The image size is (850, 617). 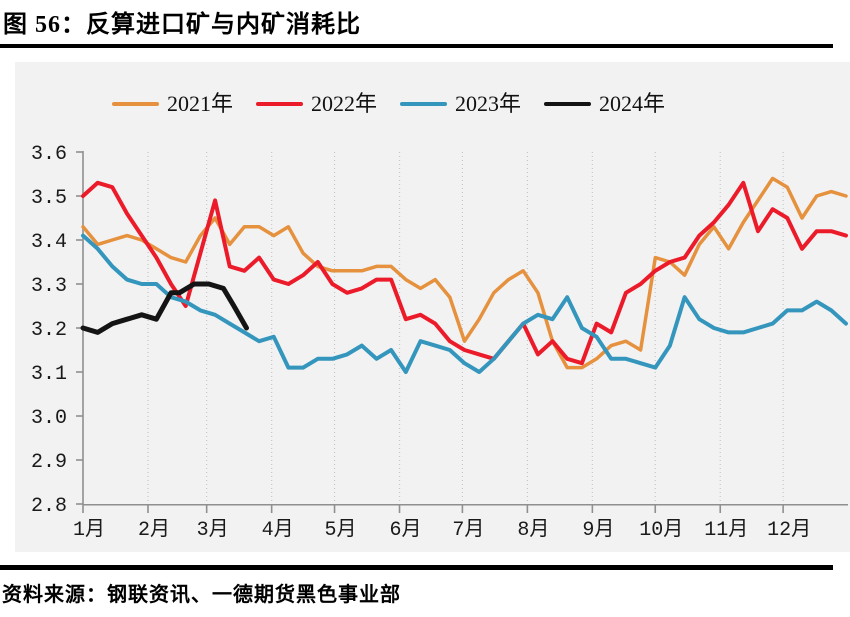 I want to click on source-note: 资料来源：钢联资讯、一德期货黑色事业部, so click(x=201, y=595).